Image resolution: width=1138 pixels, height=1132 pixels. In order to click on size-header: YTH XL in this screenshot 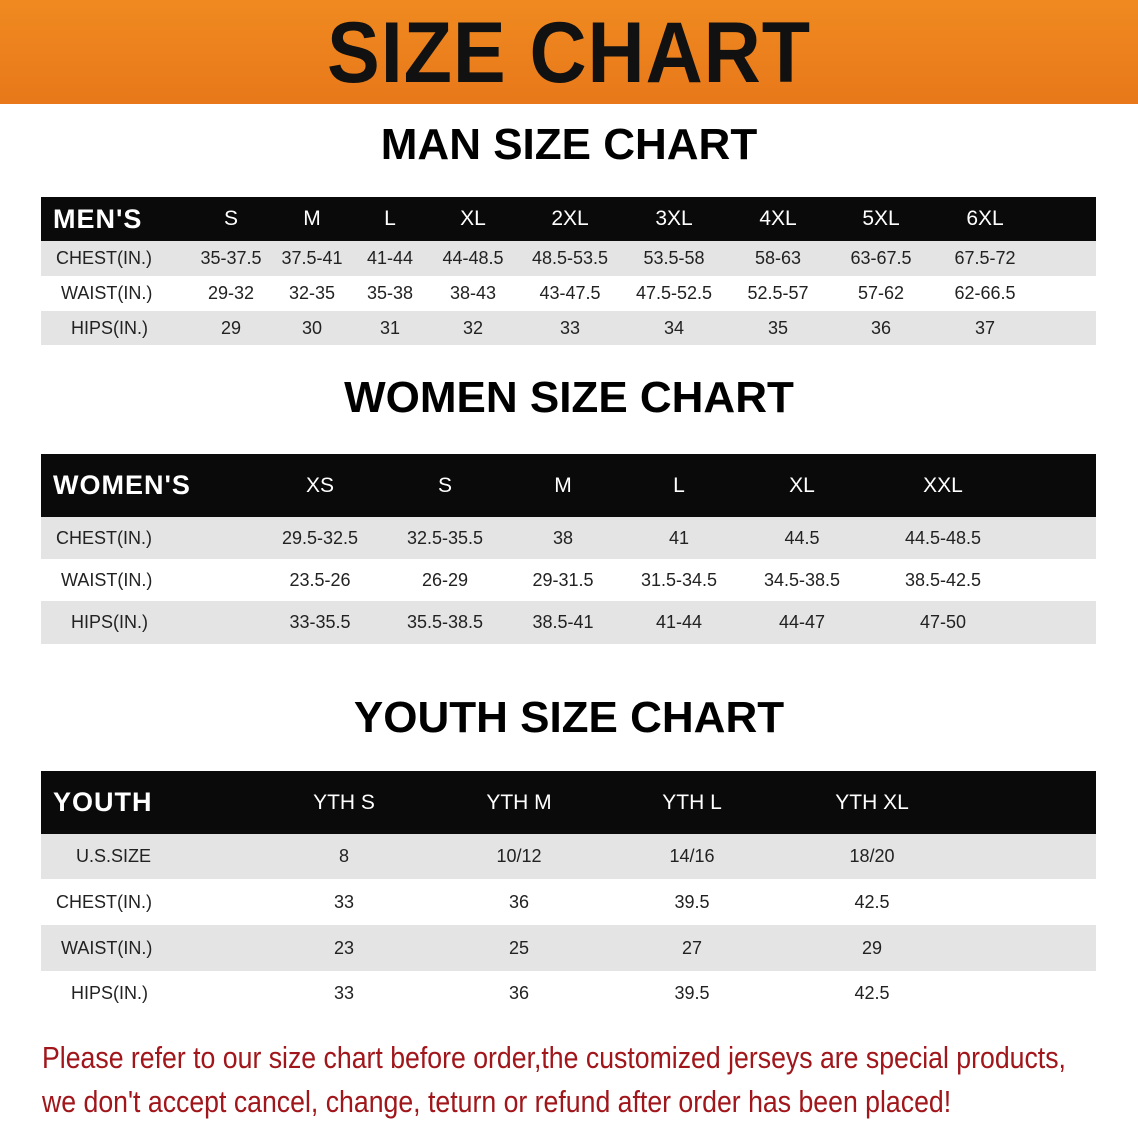, I will do `click(872, 802)`.